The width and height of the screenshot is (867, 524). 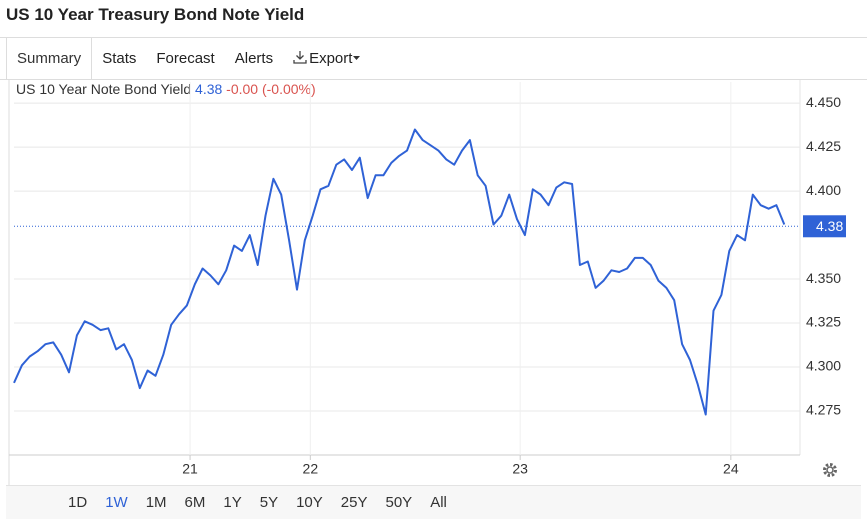 What do you see at coordinates (433, 58) in the screenshot?
I see `tab-bar: Summary Stats Forecast Alerts Export` at bounding box center [433, 58].